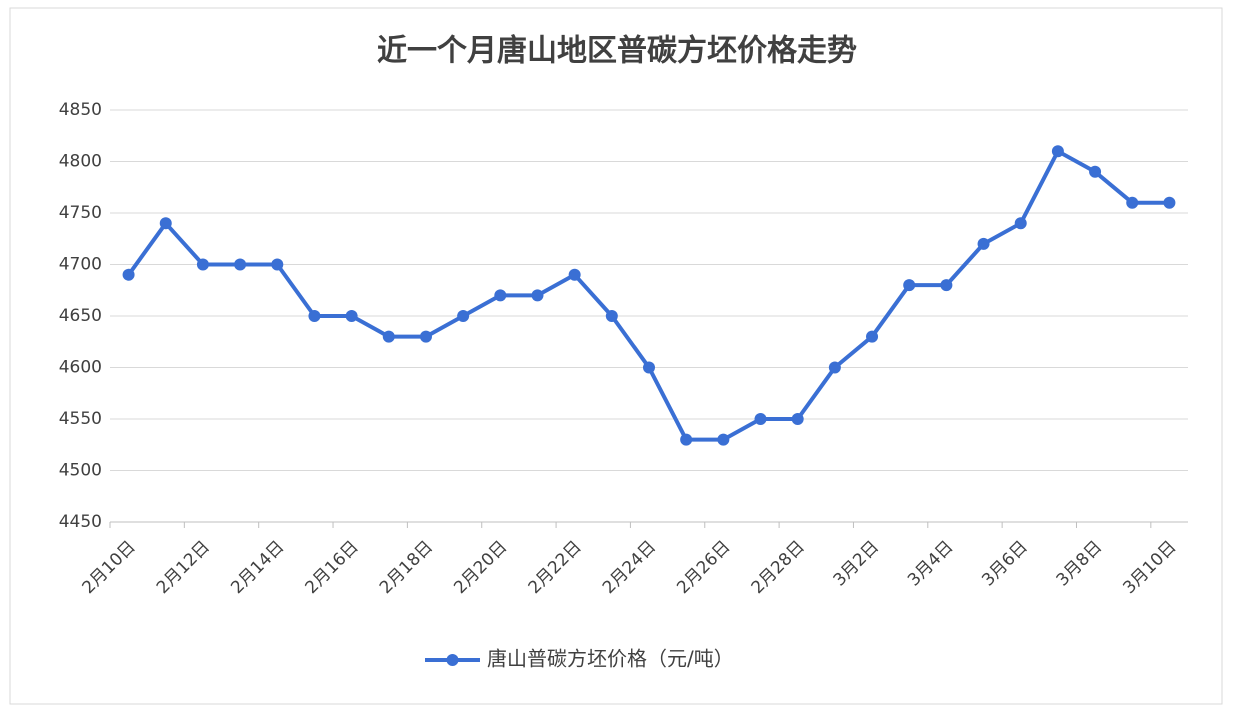  What do you see at coordinates (80, 162) in the screenshot?
I see `y-tick-label: 4800` at bounding box center [80, 162].